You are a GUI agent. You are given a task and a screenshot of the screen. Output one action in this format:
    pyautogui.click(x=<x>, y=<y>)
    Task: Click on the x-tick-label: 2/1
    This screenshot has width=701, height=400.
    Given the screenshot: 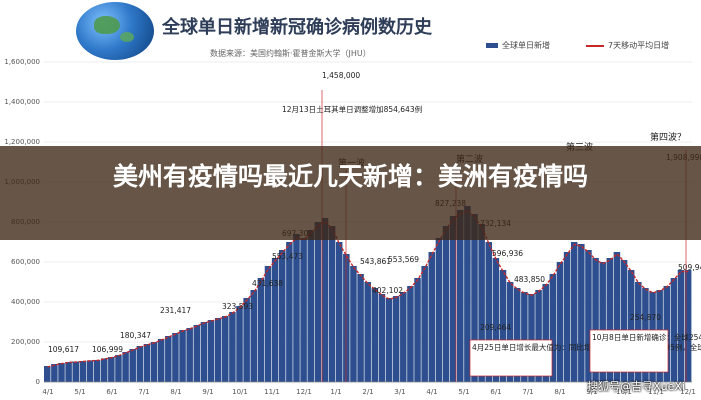 What is the action you would take?
    pyautogui.click(x=367, y=392)
    